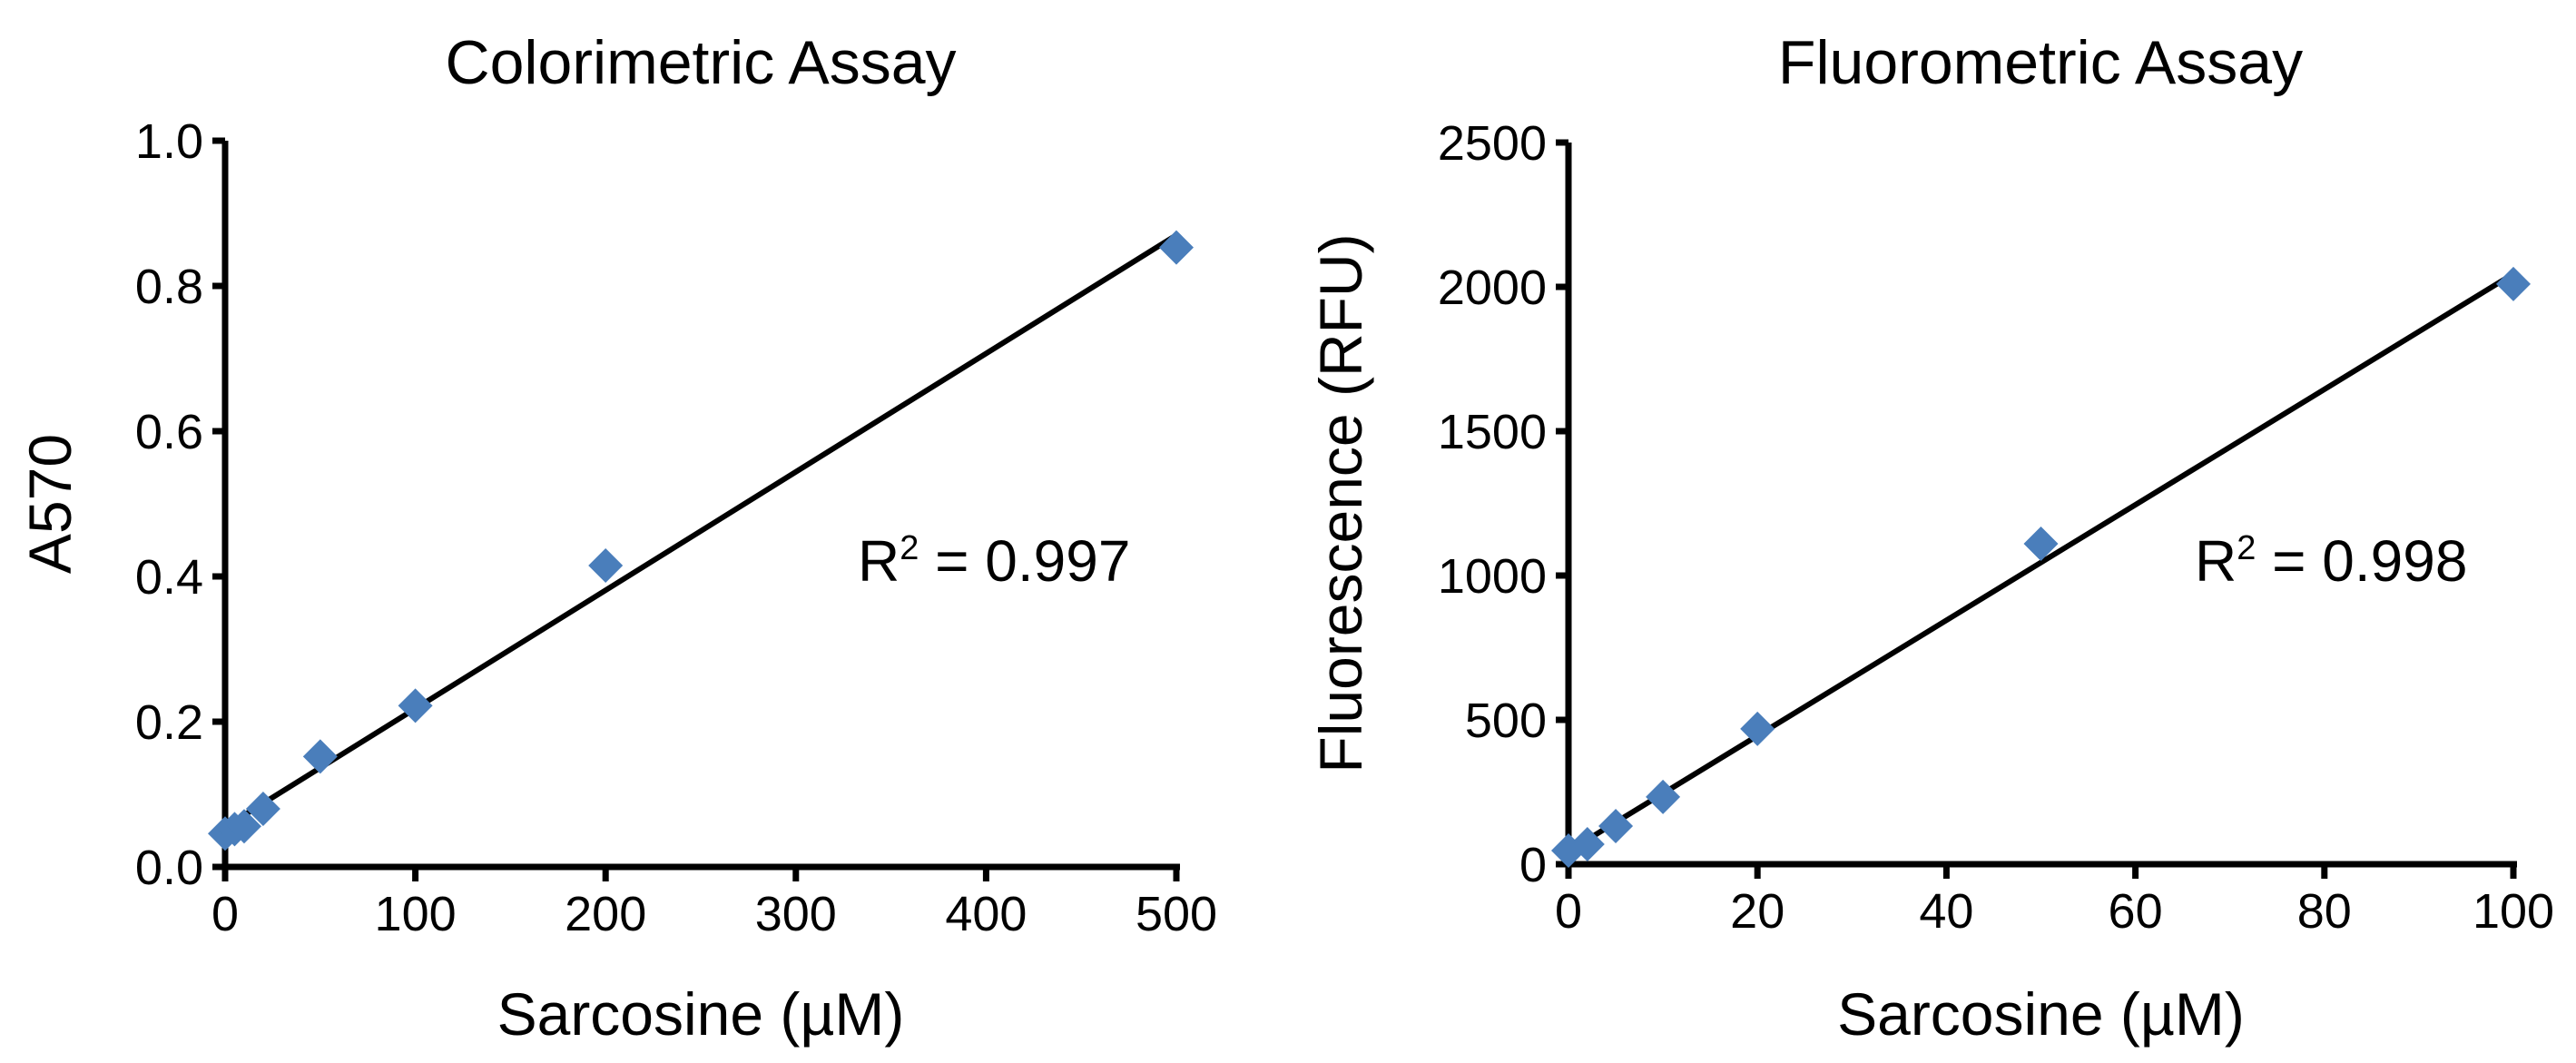 Image resolution: width=2576 pixels, height=1063 pixels. Describe the element at coordinates (2324, 911) in the screenshot. I see `x-tick-label: 80` at that location.